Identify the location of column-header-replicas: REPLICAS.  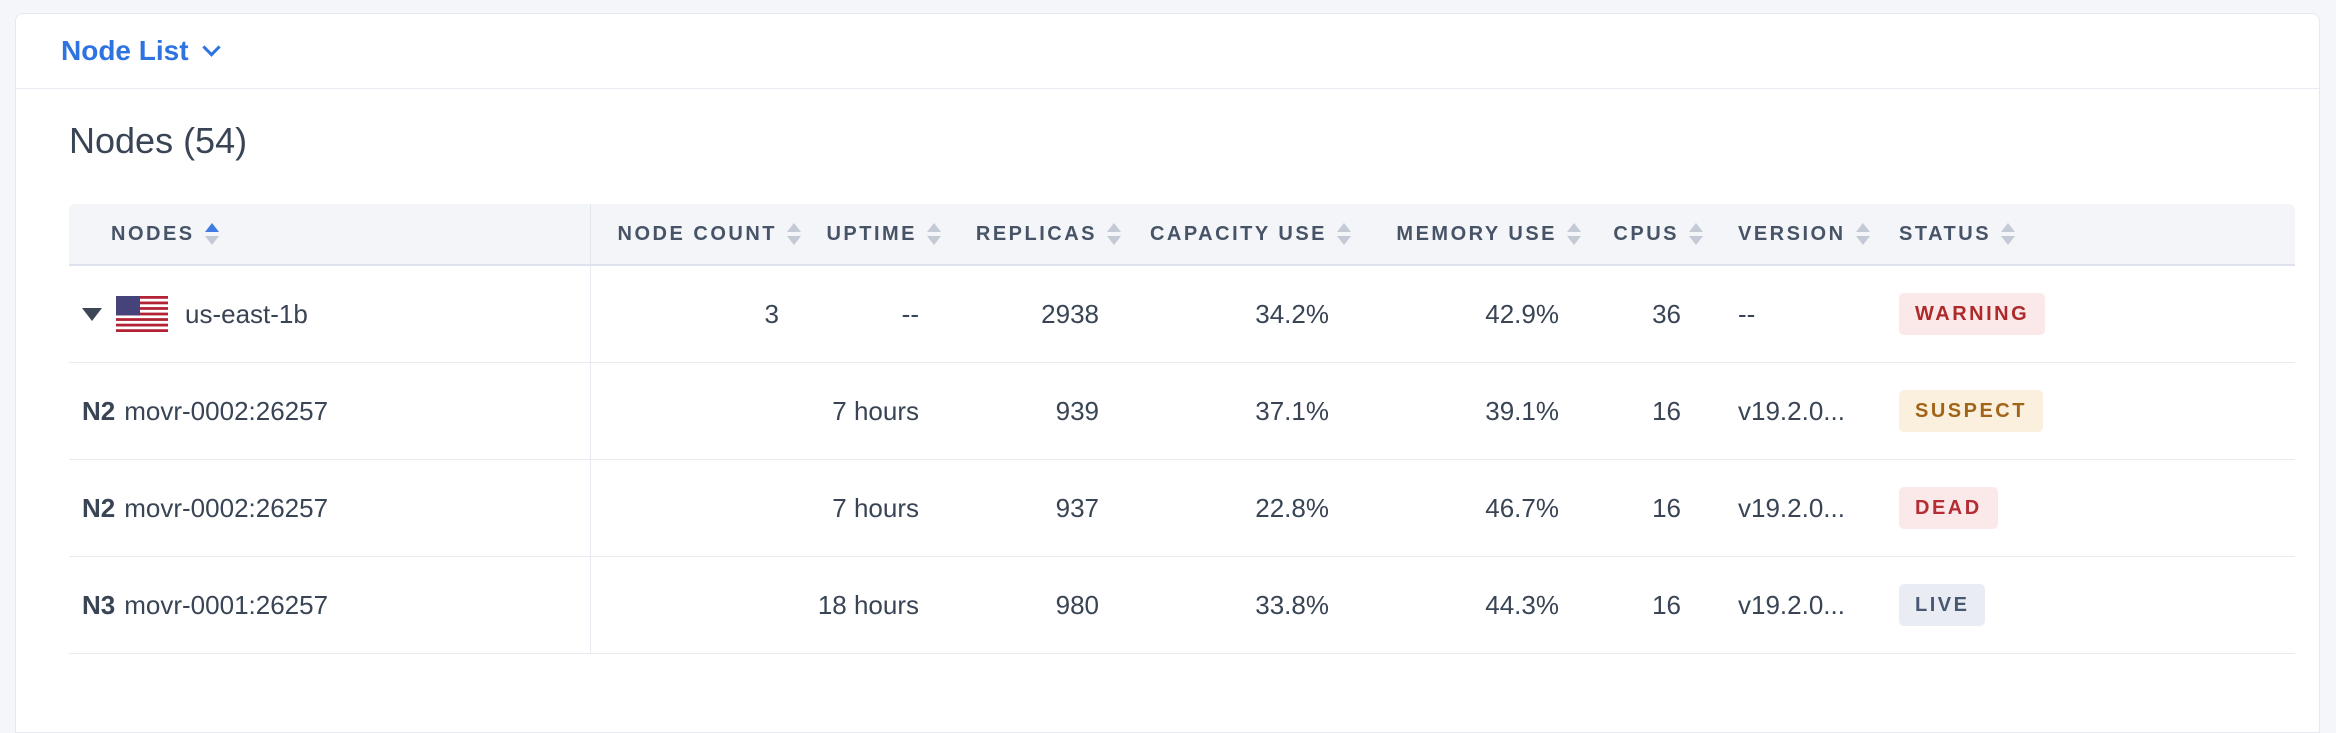
(1031, 234).